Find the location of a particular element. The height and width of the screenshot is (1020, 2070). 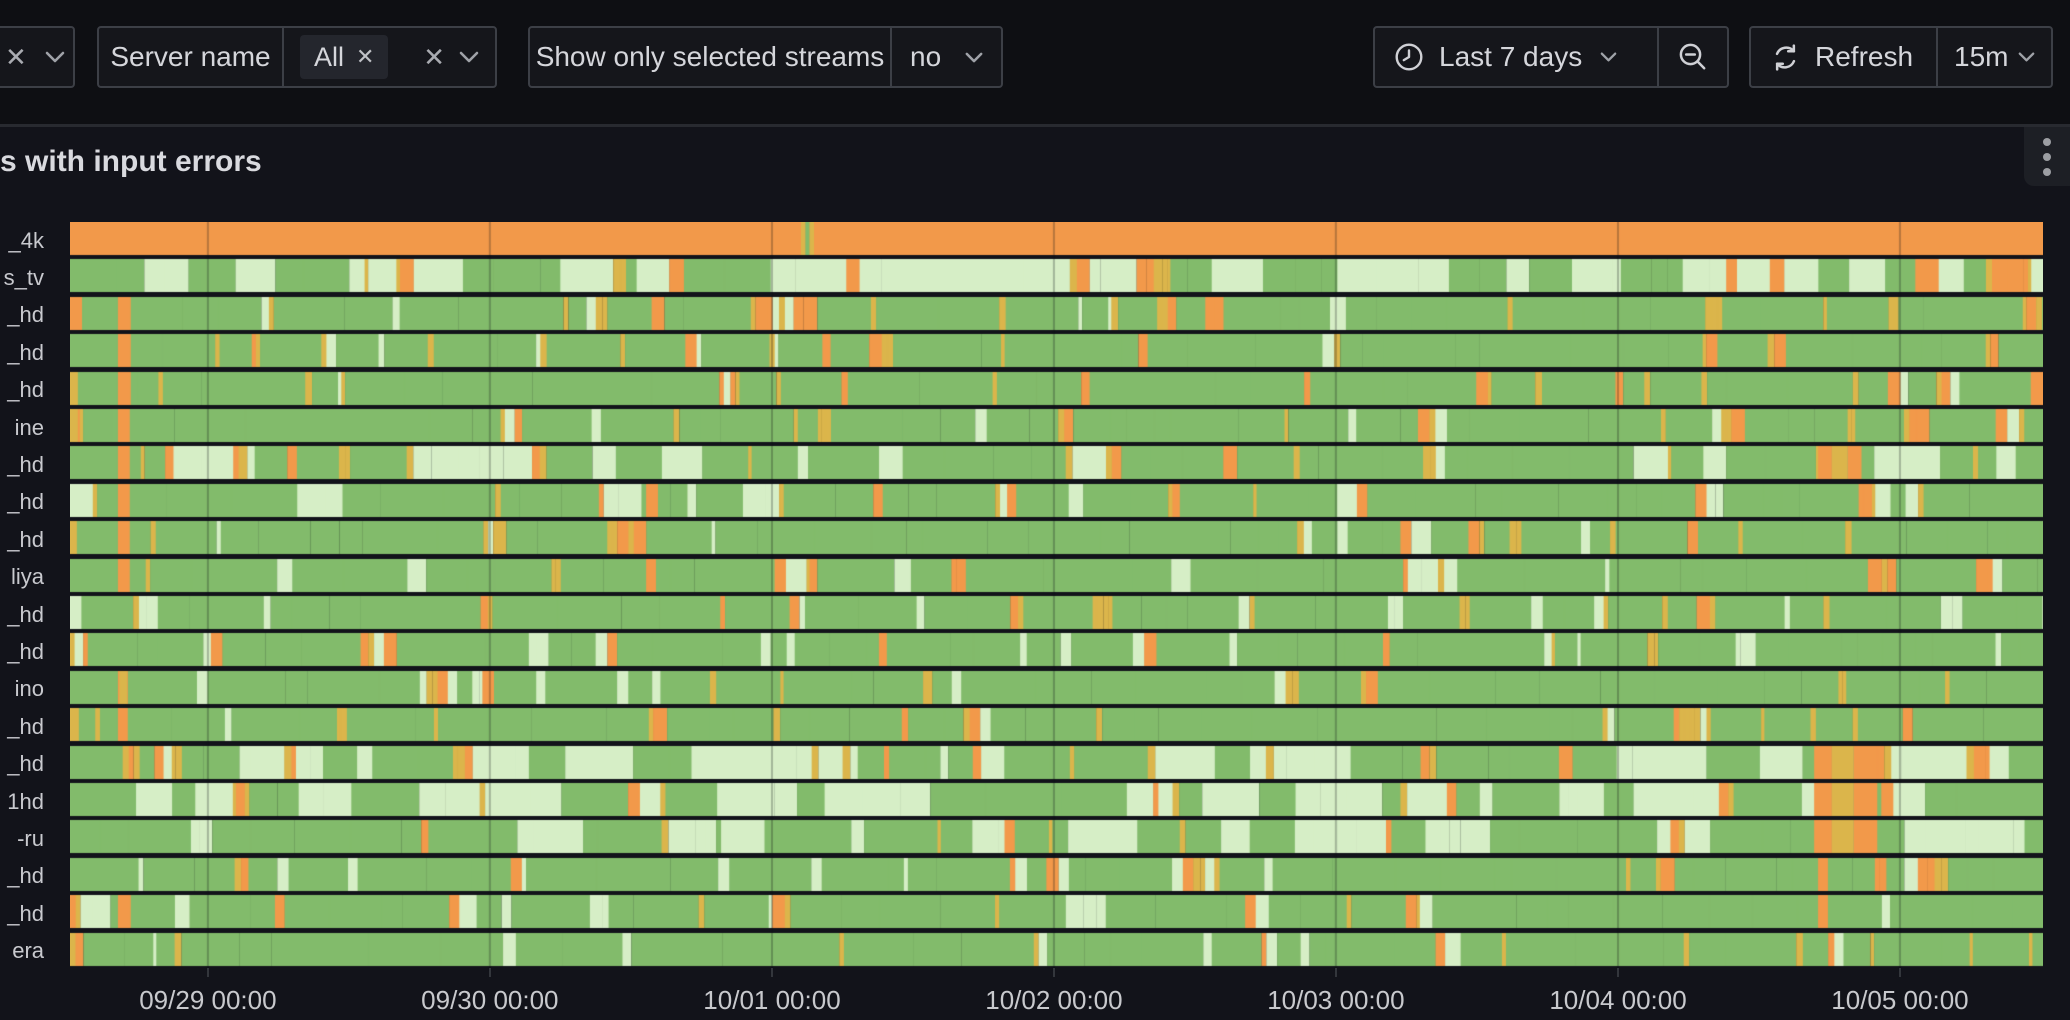

refresh-interval-label: 15m is located at coordinates (1981, 56).